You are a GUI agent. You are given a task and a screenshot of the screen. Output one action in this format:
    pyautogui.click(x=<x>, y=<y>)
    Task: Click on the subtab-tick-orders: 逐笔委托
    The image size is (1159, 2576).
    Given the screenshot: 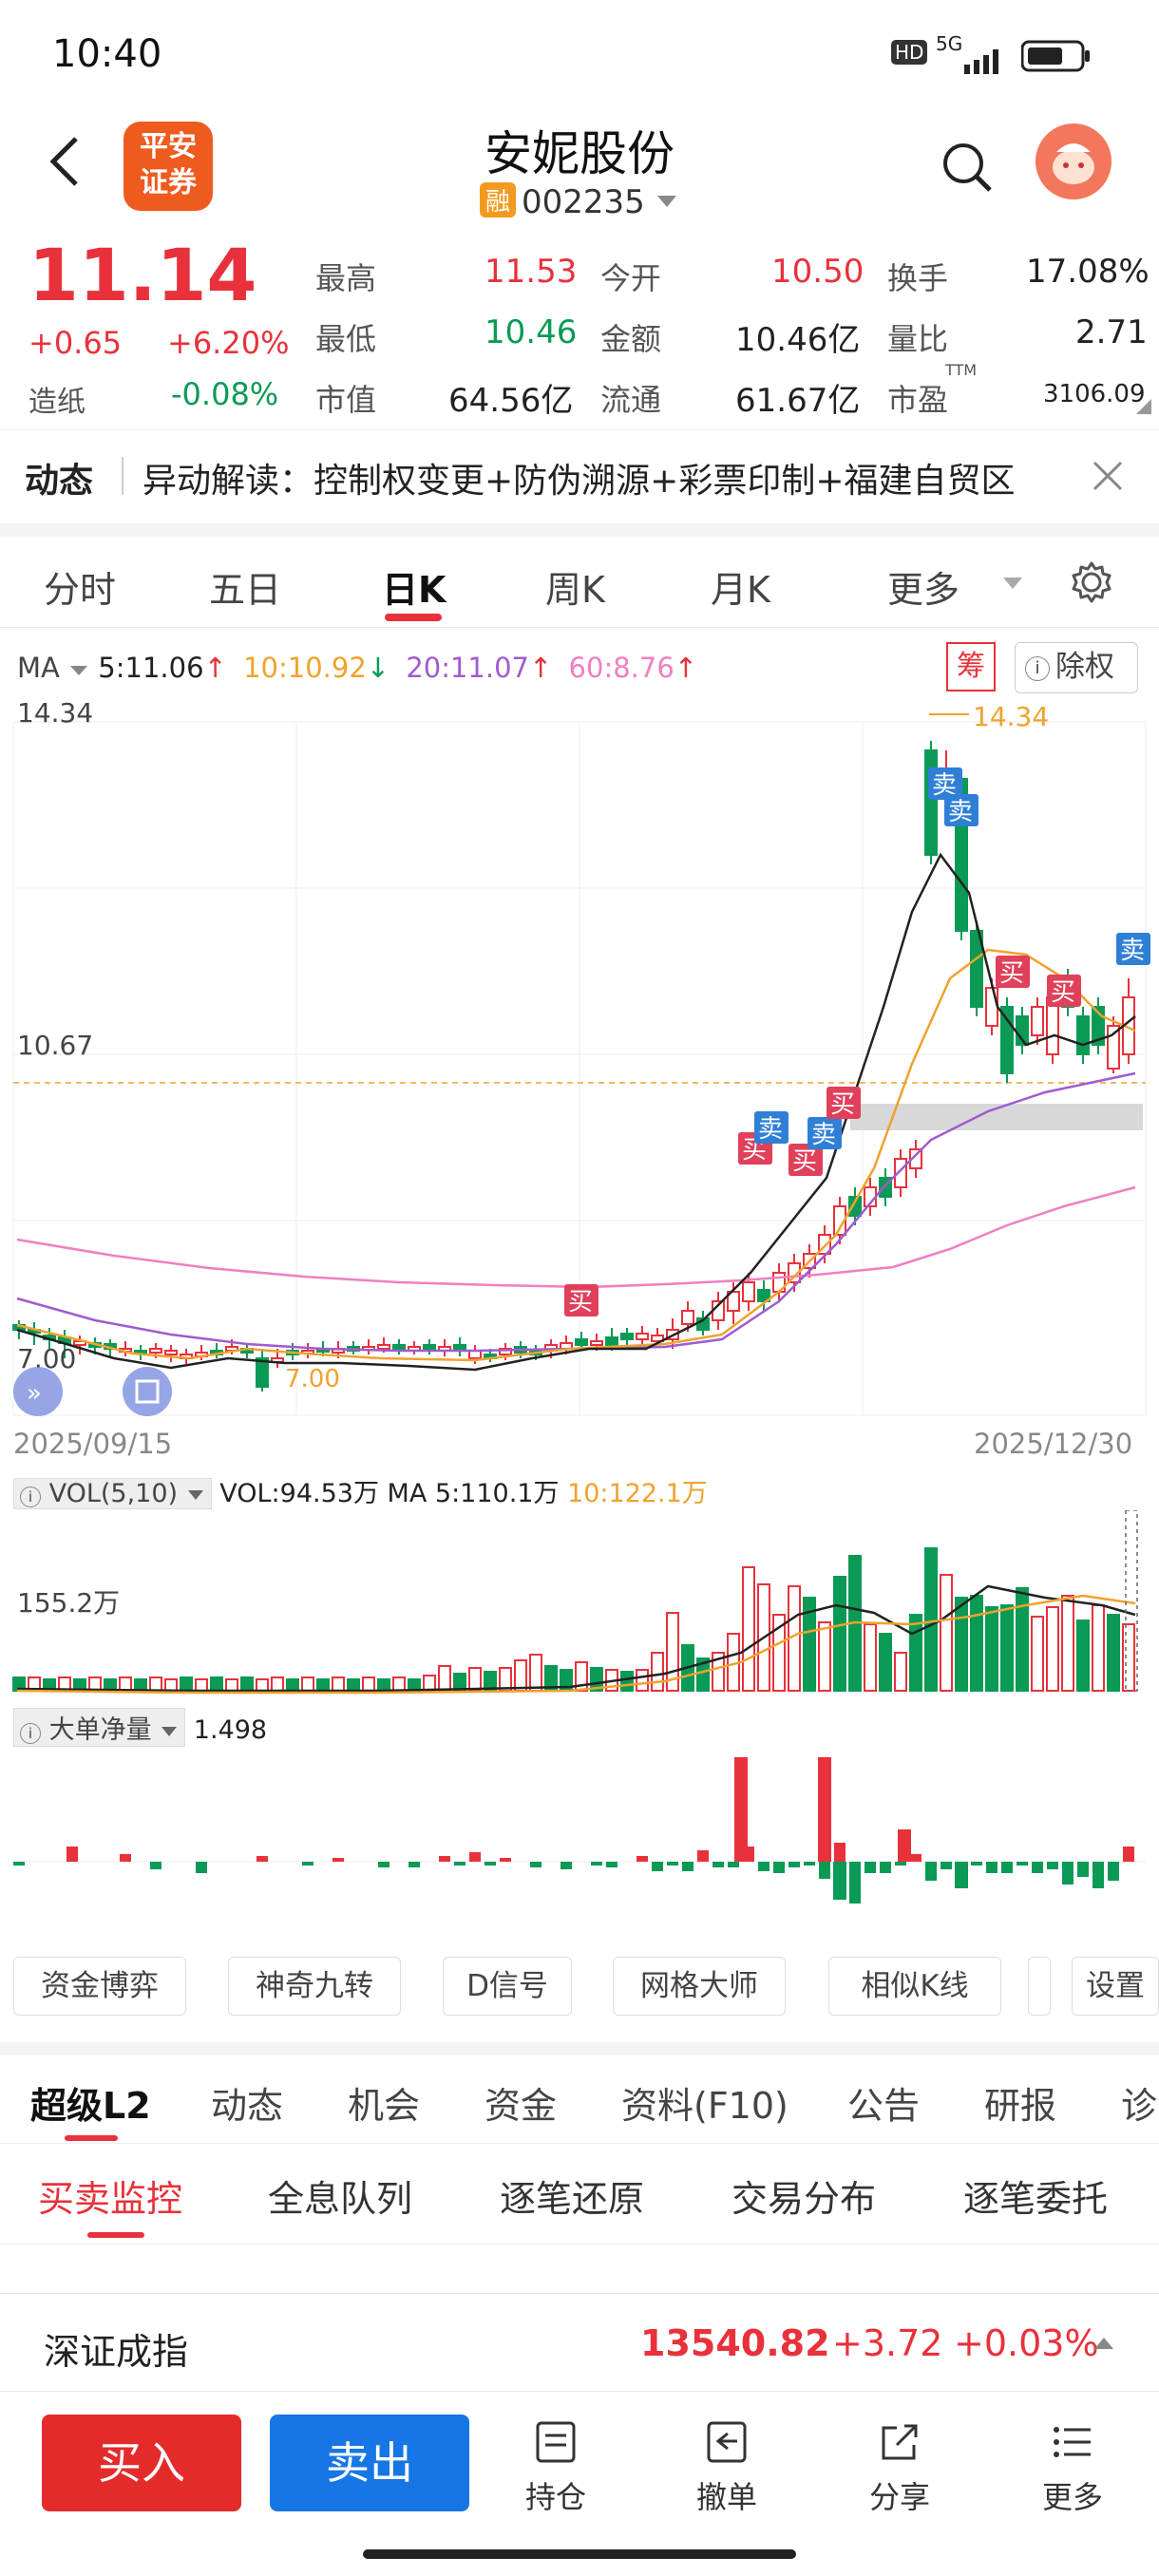 What is the action you would take?
    pyautogui.click(x=1036, y=2199)
    